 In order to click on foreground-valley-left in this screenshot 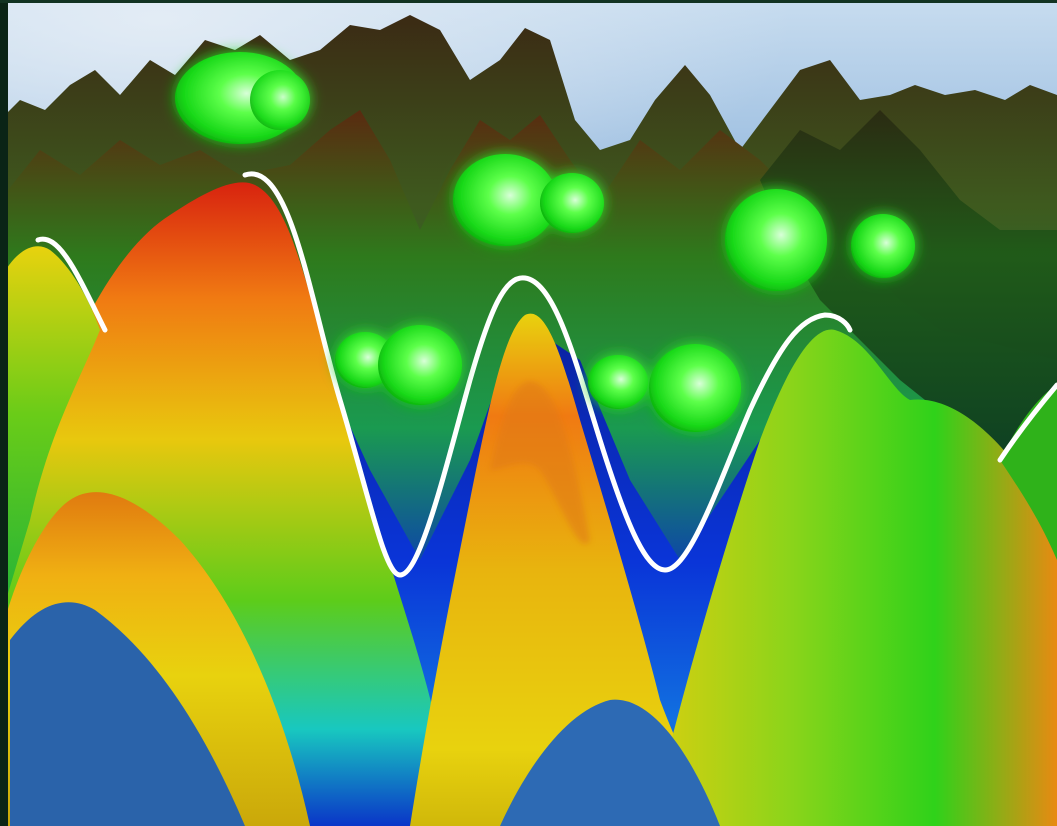, I will do `click(127, 714)`.